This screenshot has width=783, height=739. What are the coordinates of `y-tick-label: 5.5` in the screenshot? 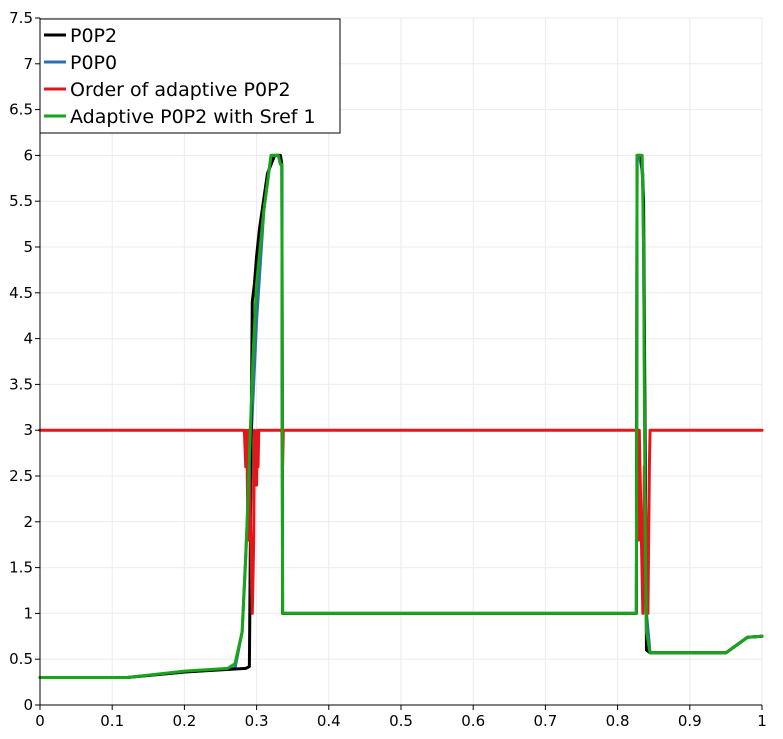 It's located at (21, 201).